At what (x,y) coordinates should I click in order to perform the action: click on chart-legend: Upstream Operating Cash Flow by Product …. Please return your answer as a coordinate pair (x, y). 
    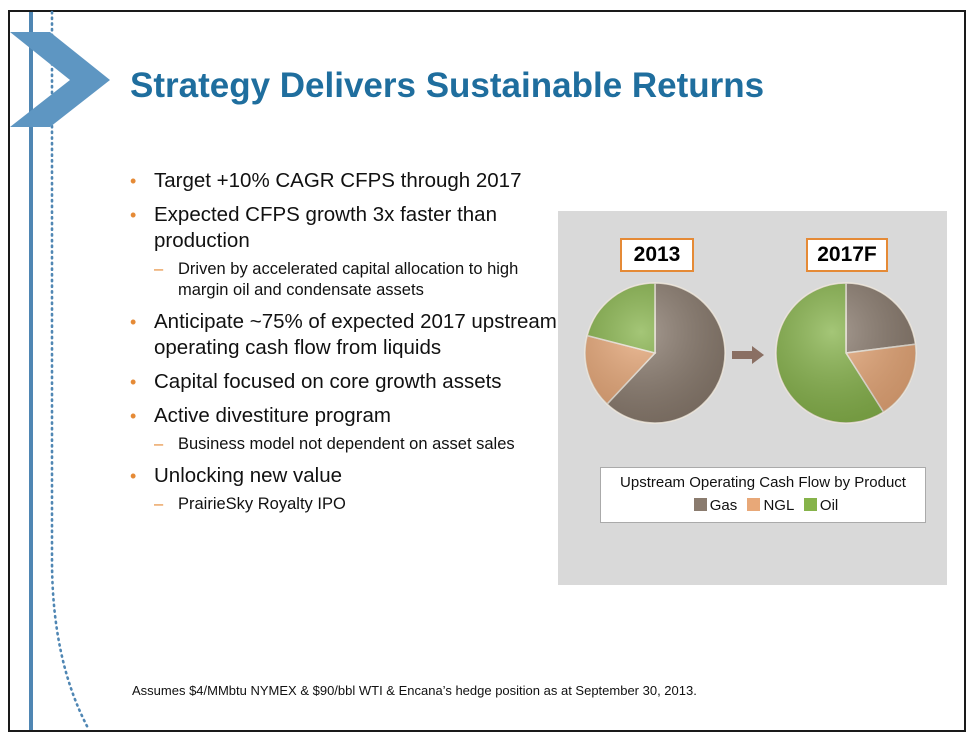
    Looking at the image, I should click on (763, 495).